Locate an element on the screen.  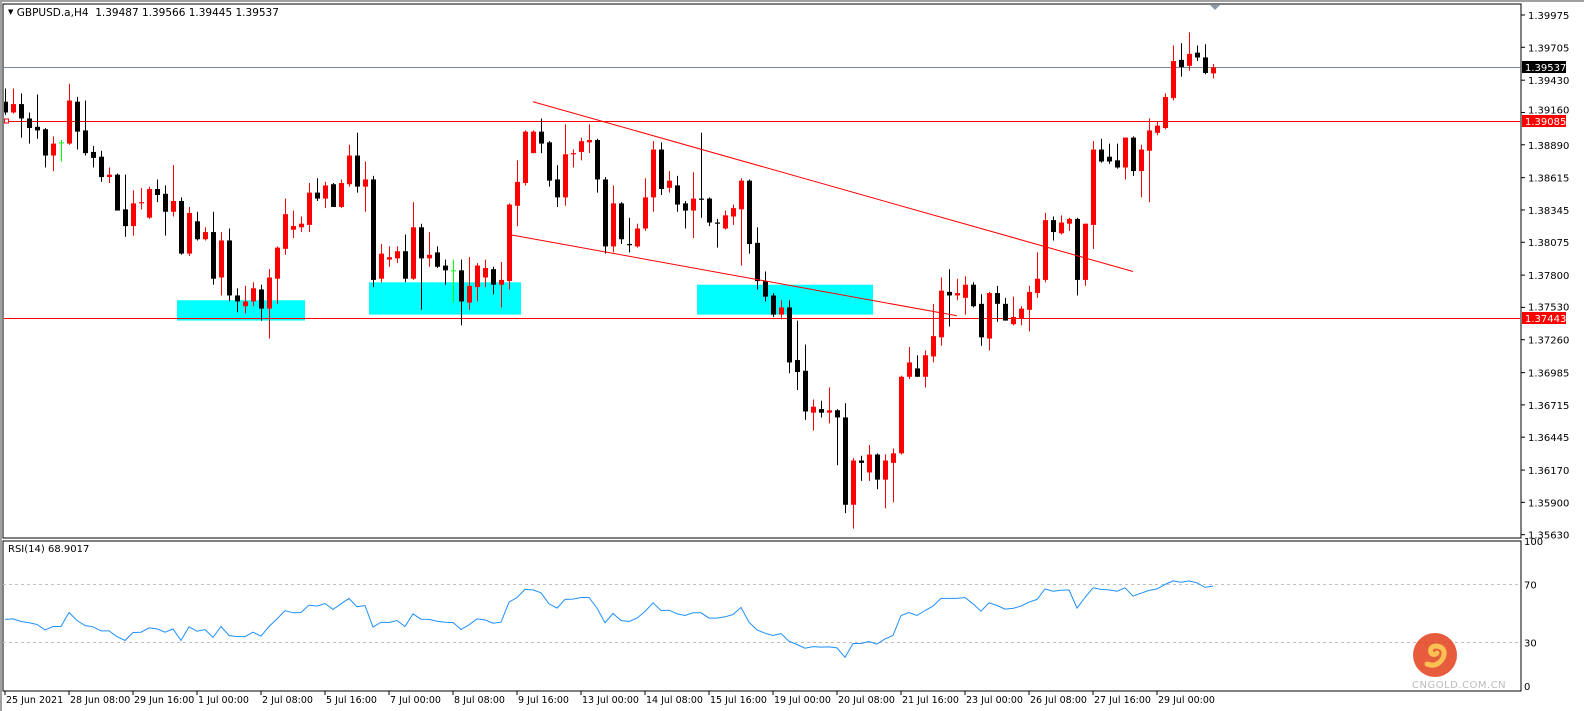
rsi-tick-label: 30 is located at coordinates (1530, 644).